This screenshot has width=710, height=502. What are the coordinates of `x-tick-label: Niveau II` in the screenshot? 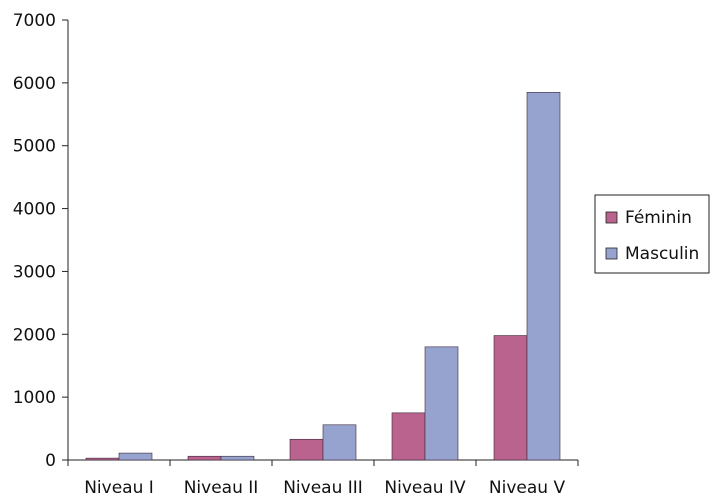 It's located at (221, 488).